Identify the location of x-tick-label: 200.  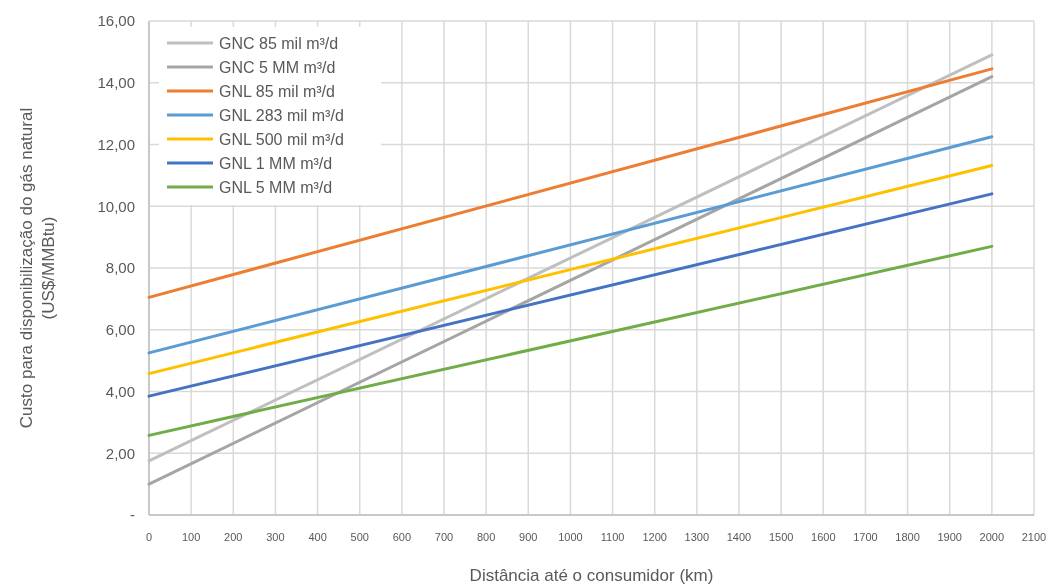
(233, 537).